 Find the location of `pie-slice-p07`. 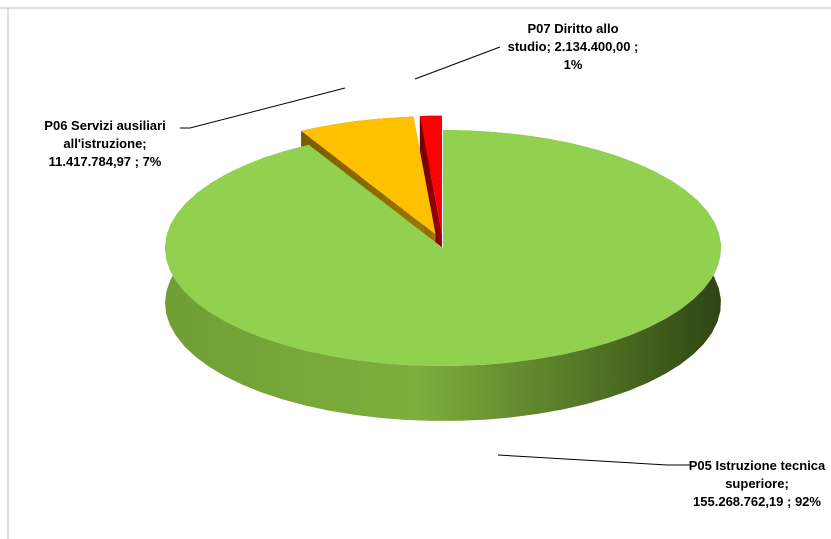

pie-slice-p07 is located at coordinates (430, 202).